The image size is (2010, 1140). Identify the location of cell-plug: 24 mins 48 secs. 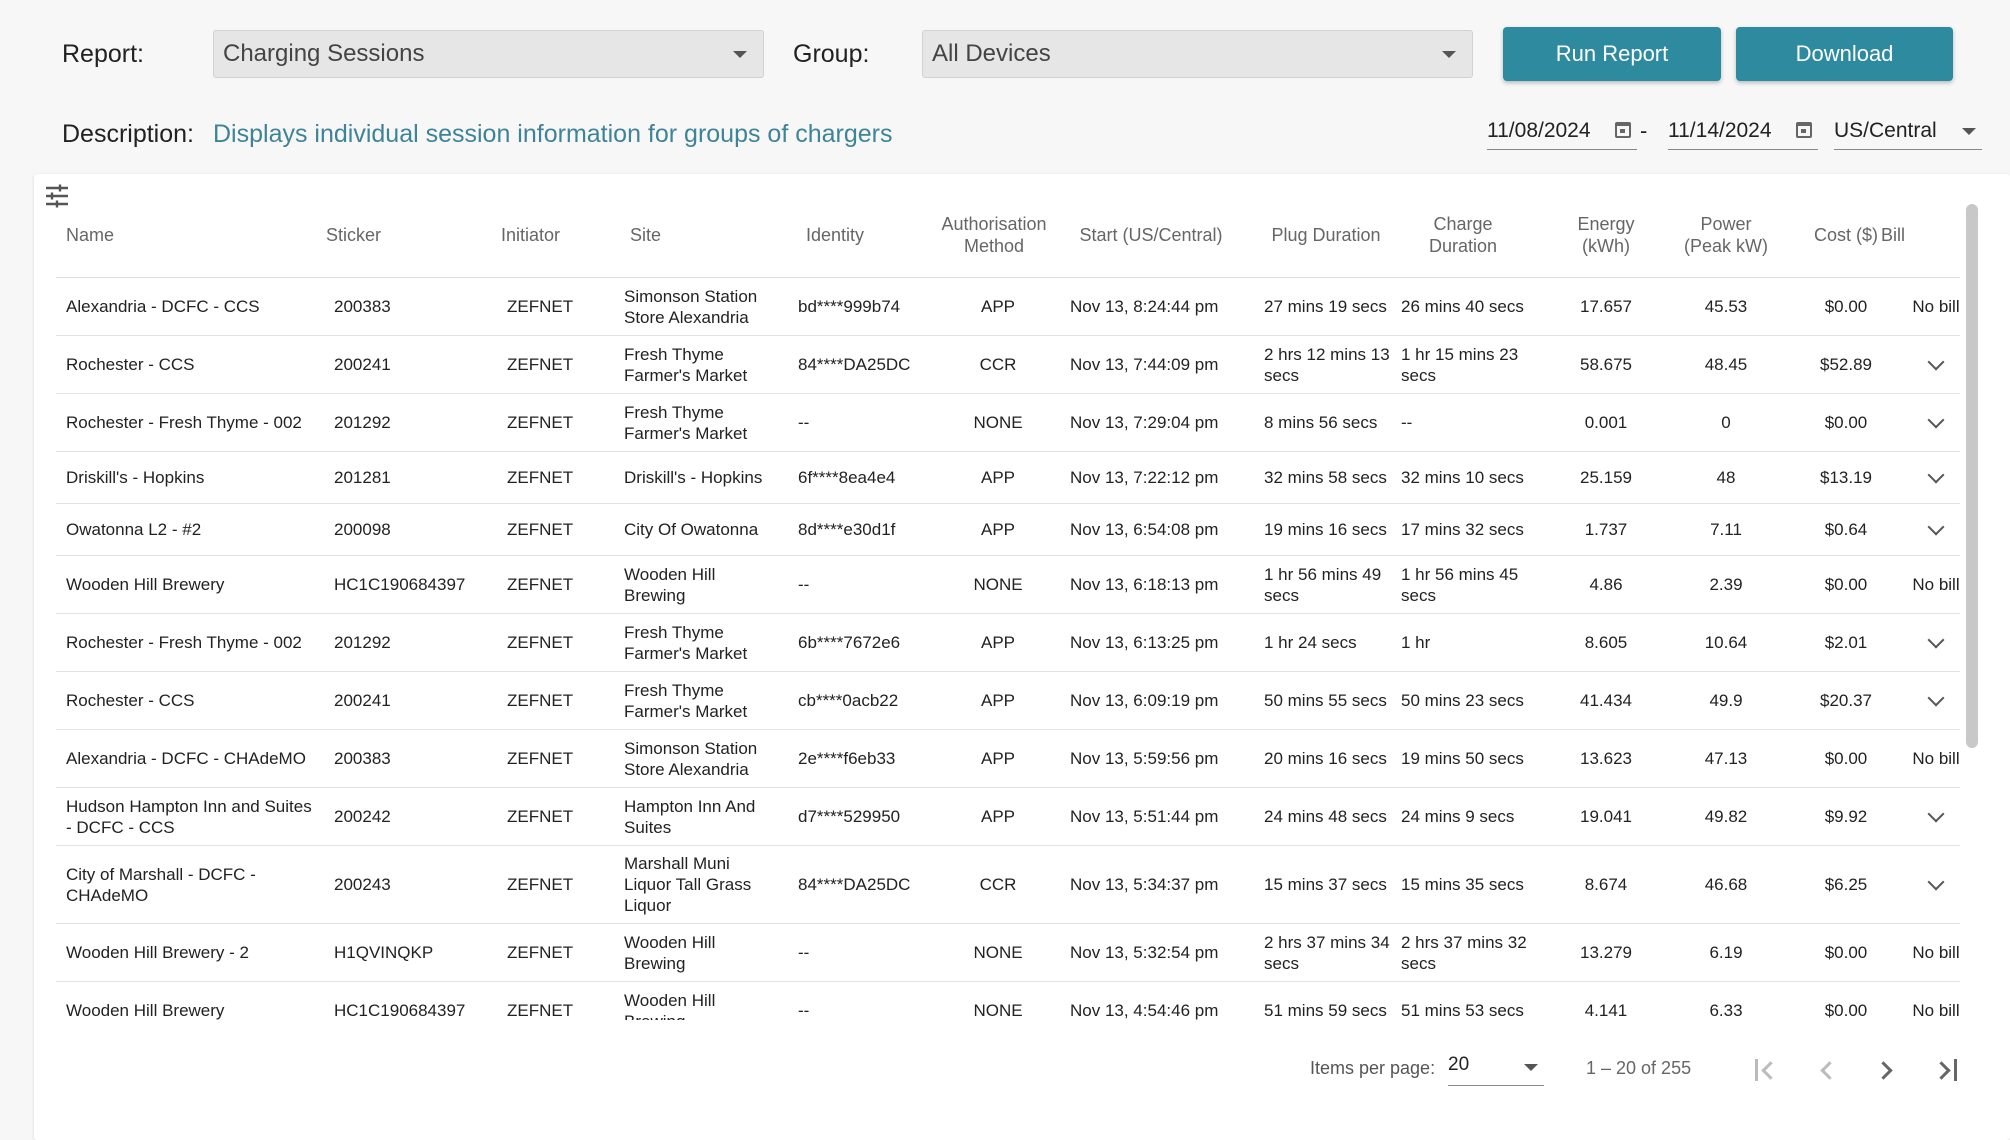
(1325, 816).